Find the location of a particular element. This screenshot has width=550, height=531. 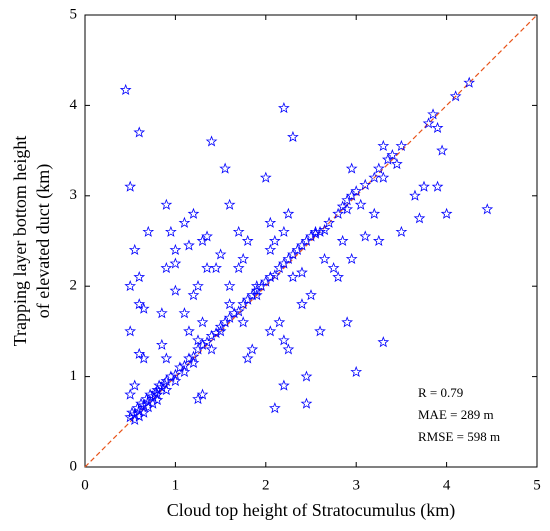

y-tick-label: 1 is located at coordinates (74, 376).